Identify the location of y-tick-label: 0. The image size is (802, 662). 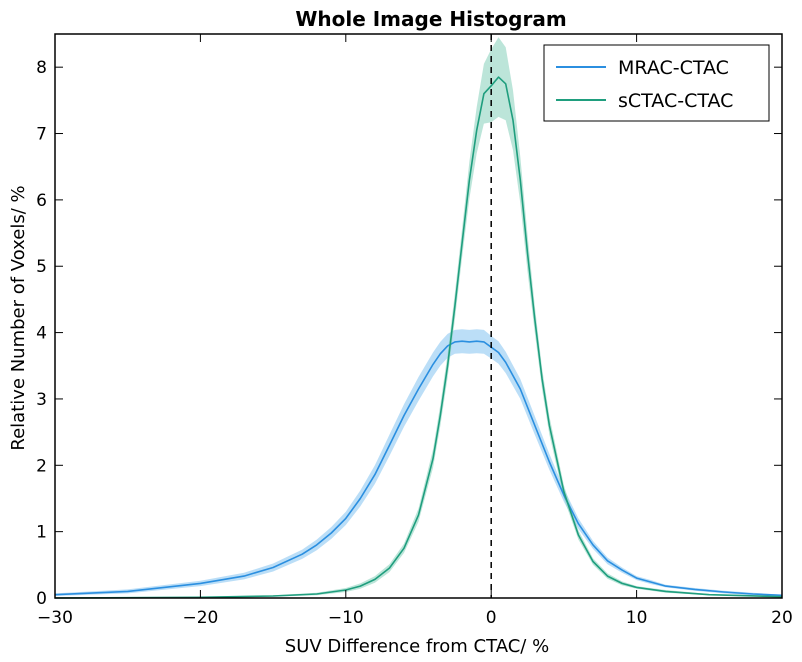
(41, 599).